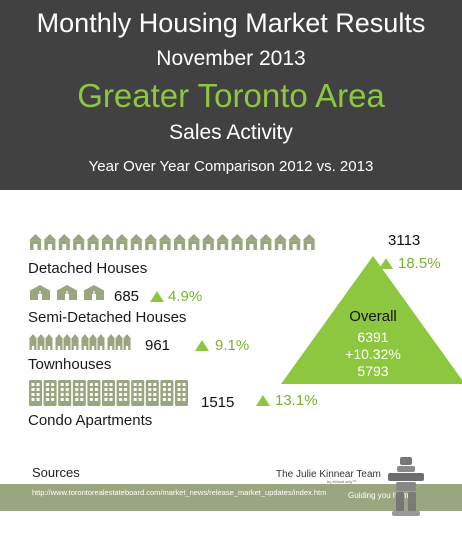 This screenshot has width=462, height=537. Describe the element at coordinates (373, 337) in the screenshot. I see `overall-value-2013: 6391` at that location.